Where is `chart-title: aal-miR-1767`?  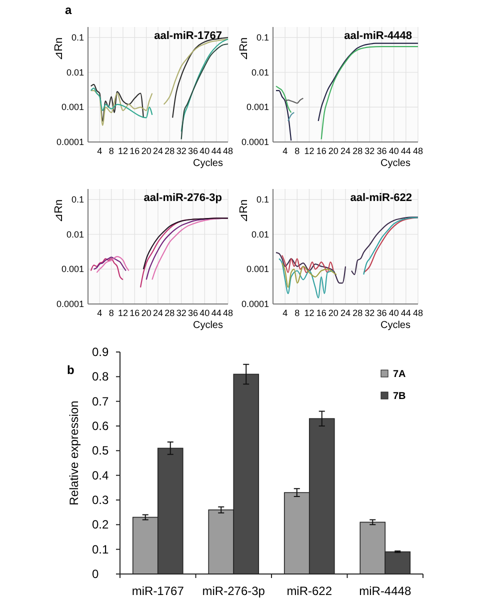 chart-title: aal-miR-1767 is located at coordinates (188, 36).